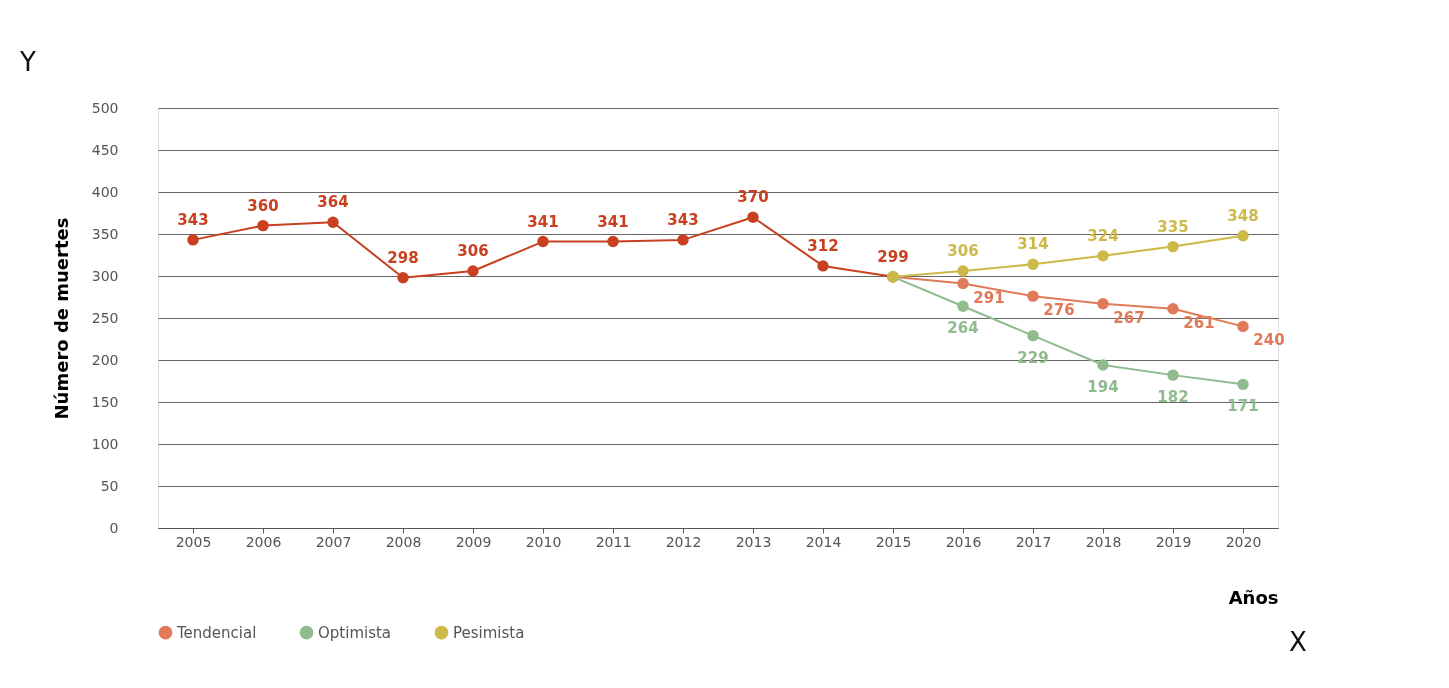 This screenshot has height=688, width=1449. Describe the element at coordinates (1243, 406) in the screenshot. I see `data-label: 171` at that location.